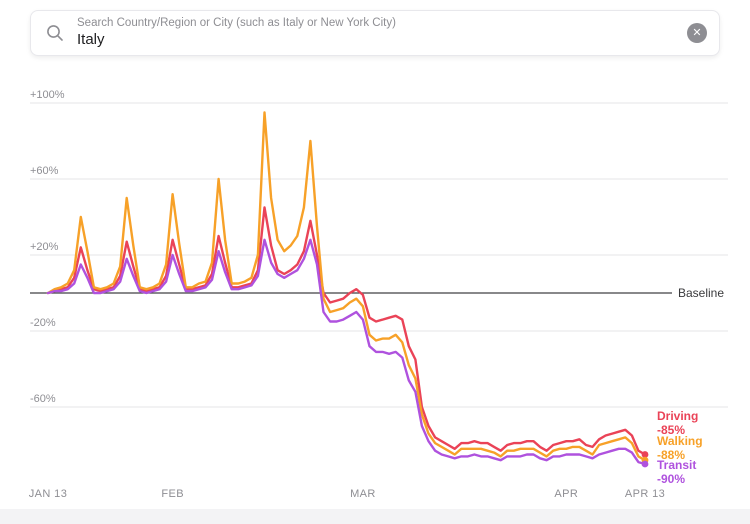 The image size is (750, 524). Describe the element at coordinates (645, 454) in the screenshot. I see `series-endpoint-driving` at that location.